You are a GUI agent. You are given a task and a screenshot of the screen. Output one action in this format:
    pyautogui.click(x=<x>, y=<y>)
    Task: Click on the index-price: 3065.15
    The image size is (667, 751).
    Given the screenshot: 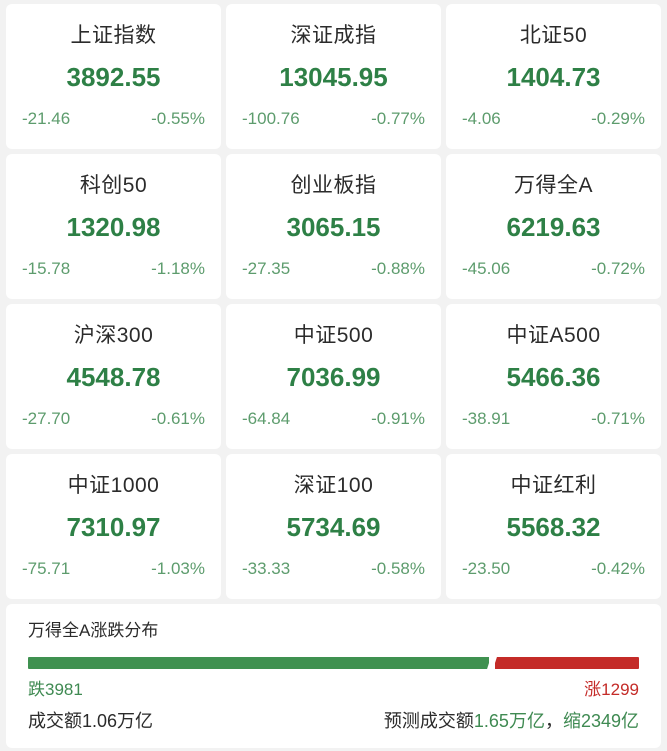 What is the action you would take?
    pyautogui.click(x=333, y=226)
    